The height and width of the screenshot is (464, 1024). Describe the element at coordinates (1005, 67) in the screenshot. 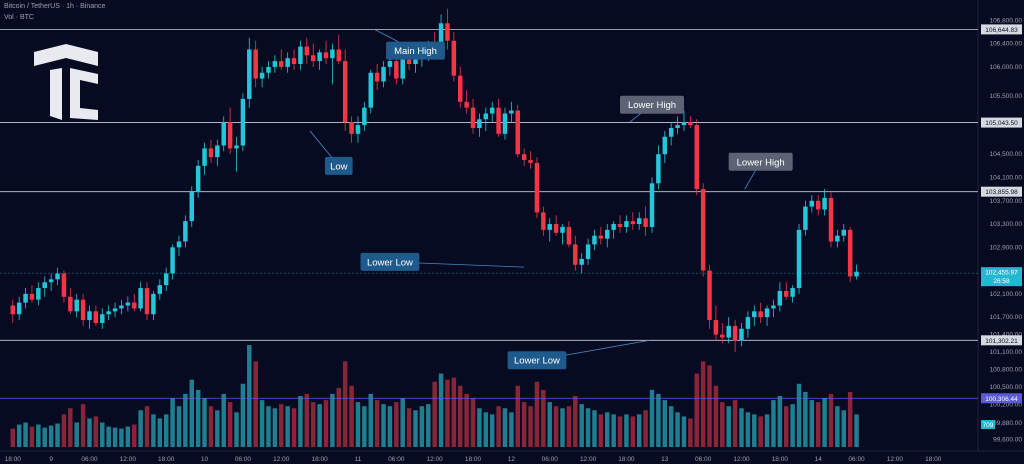

I see `y-tick-label: 106,000.00` at that location.